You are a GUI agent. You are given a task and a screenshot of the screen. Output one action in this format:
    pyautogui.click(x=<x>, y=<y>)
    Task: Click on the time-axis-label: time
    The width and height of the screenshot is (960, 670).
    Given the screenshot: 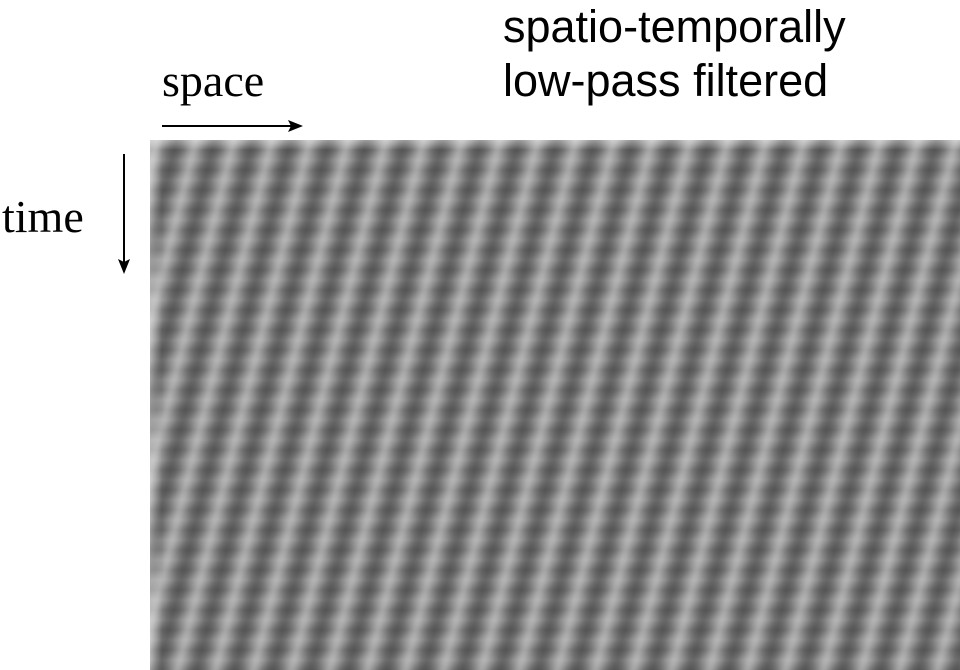 What is the action you would take?
    pyautogui.click(x=43, y=217)
    